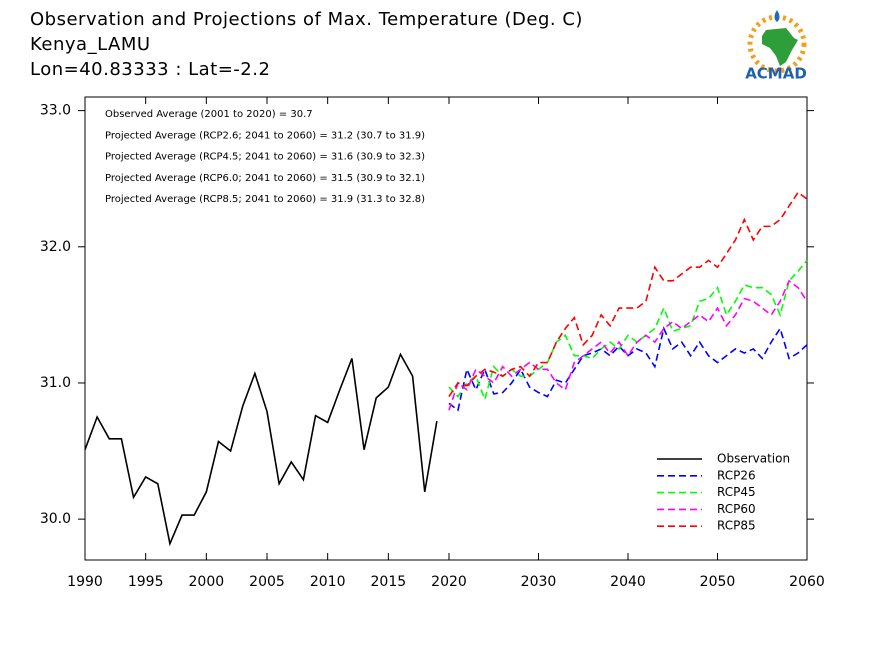 This screenshot has height=659, width=879. Describe the element at coordinates (776, 74) in the screenshot. I see `logo-text: ACMAD` at that location.